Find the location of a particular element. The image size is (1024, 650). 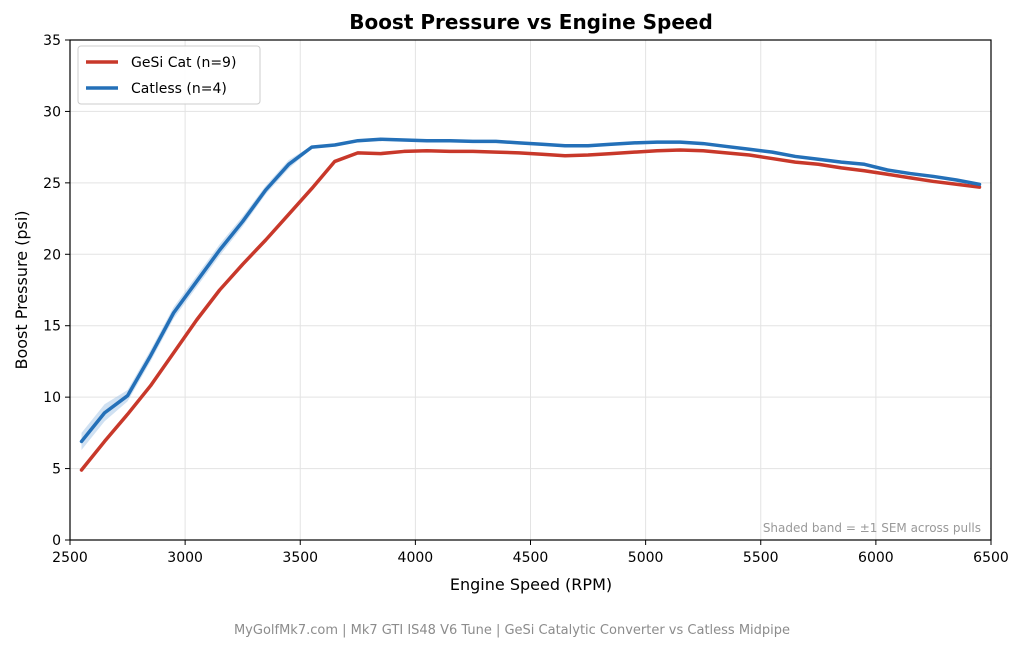

x-tick-label: 4500 is located at coordinates (531, 558).